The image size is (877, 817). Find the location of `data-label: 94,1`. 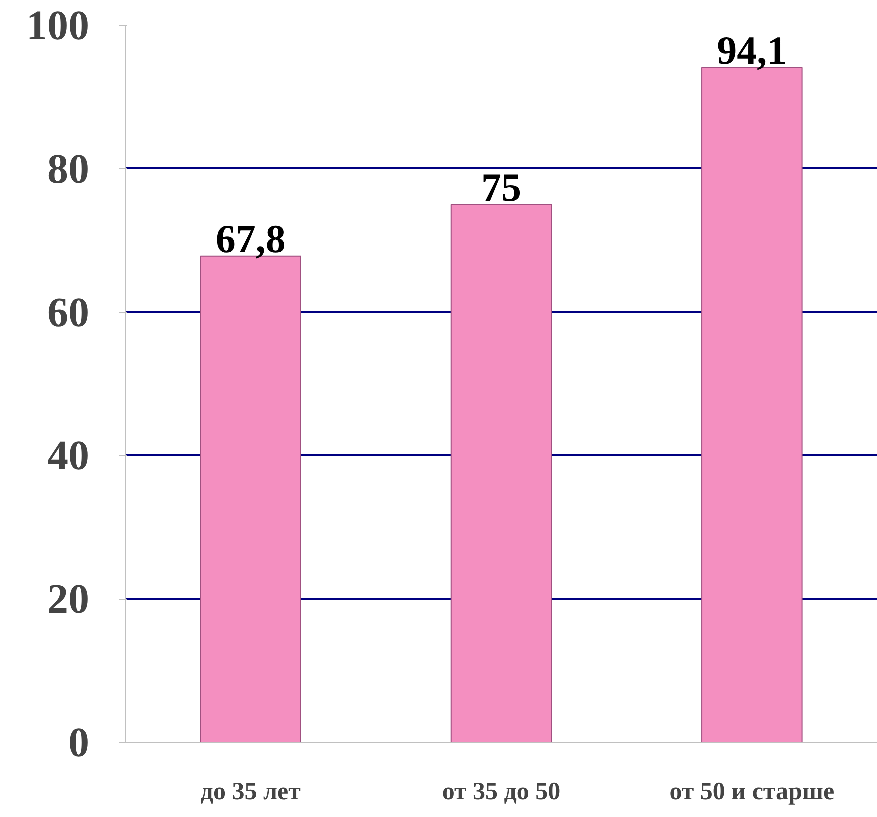

data-label: 94,1 is located at coordinates (752, 50).